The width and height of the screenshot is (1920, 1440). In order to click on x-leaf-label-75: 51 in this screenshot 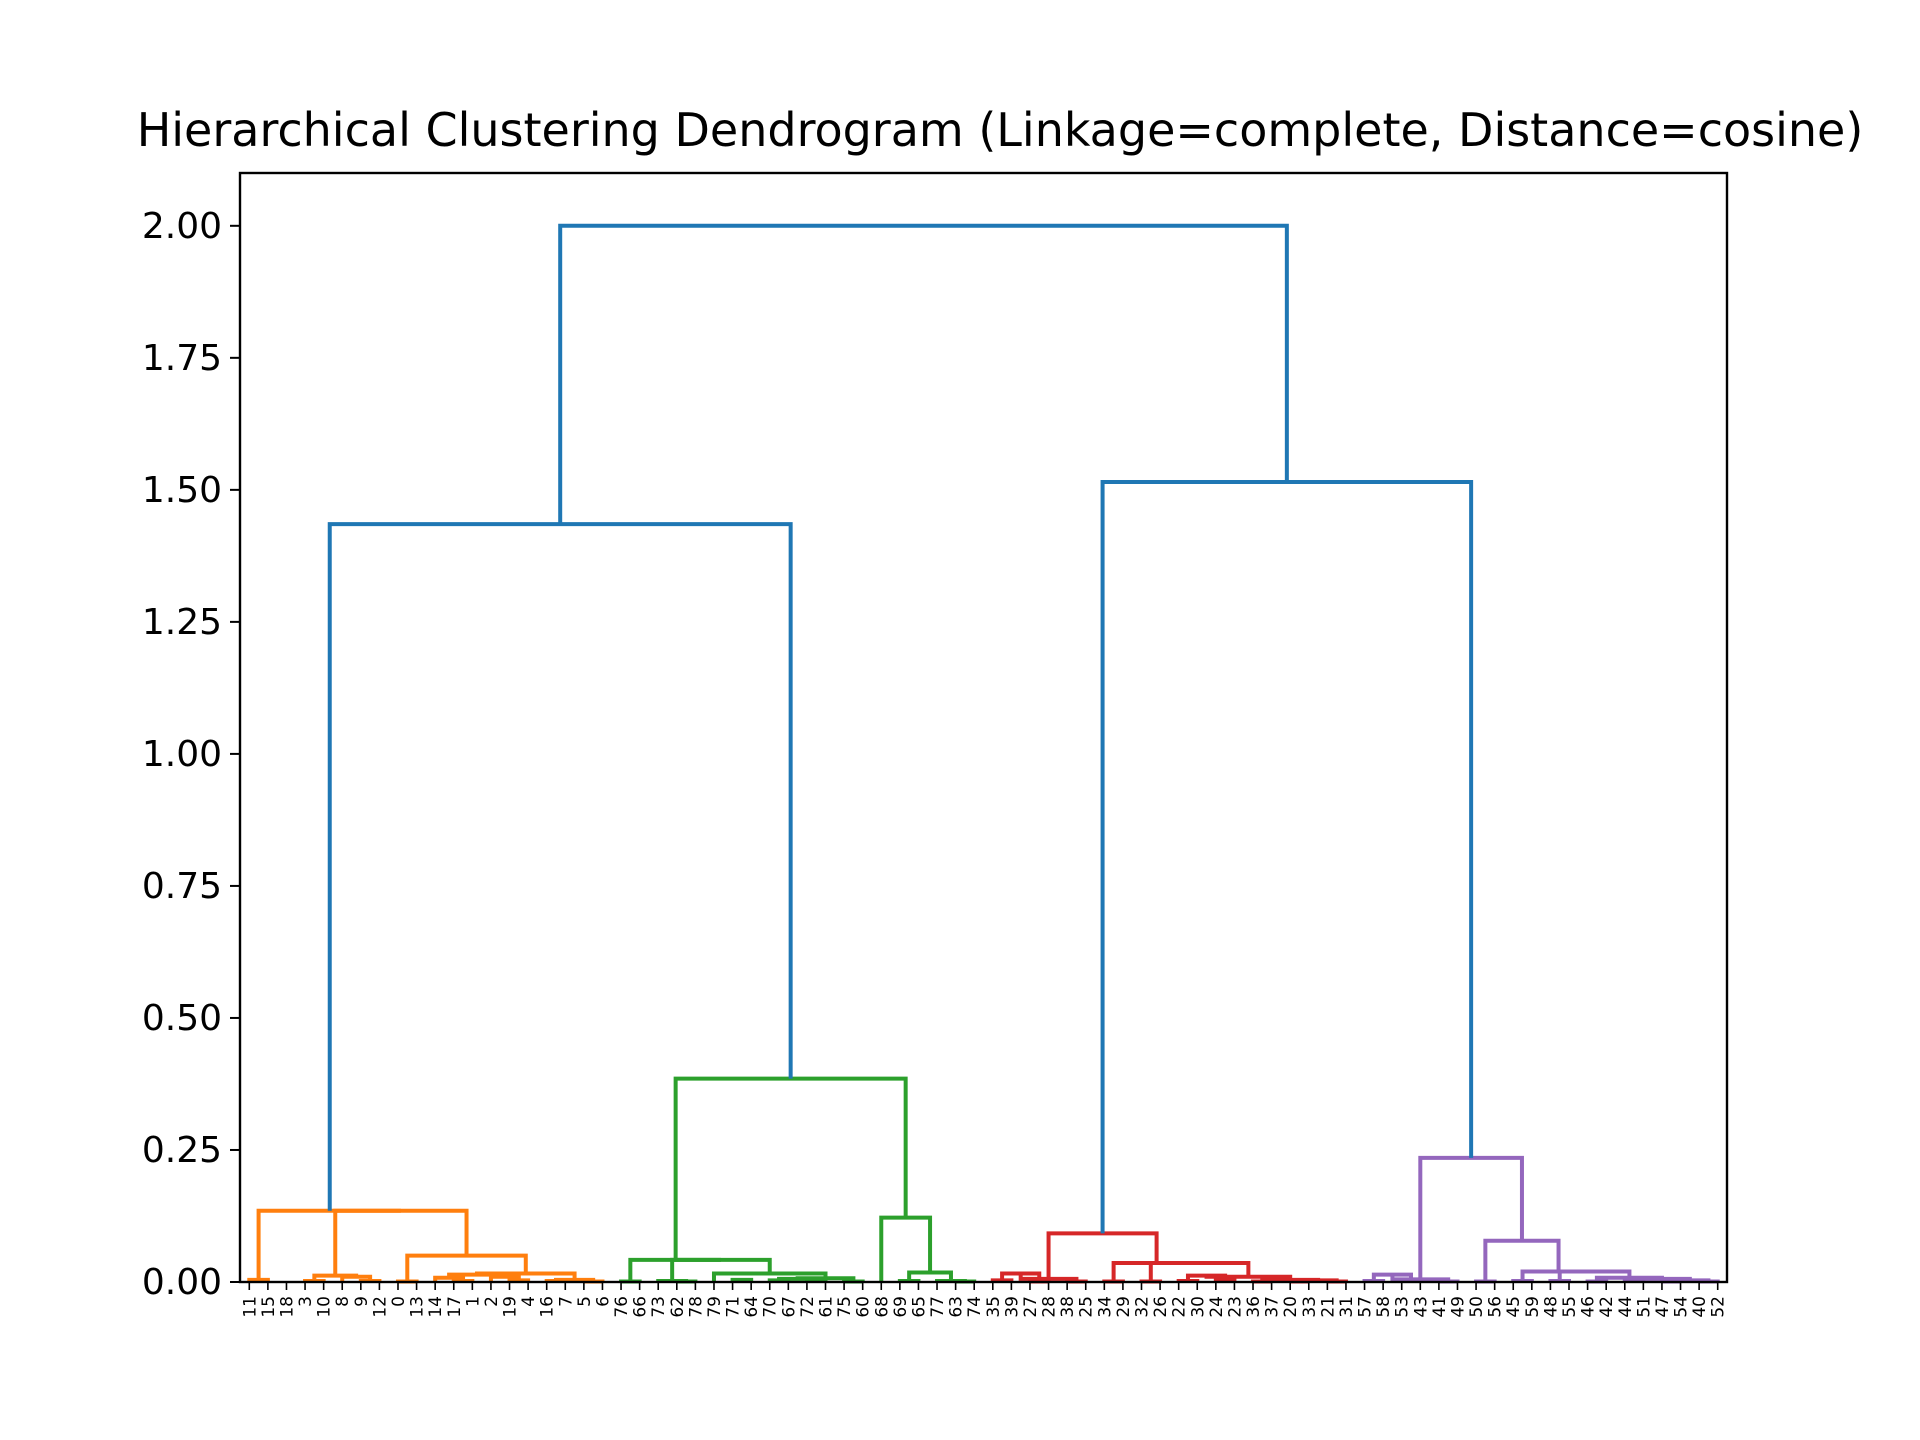, I will do `click(1644, 1307)`.